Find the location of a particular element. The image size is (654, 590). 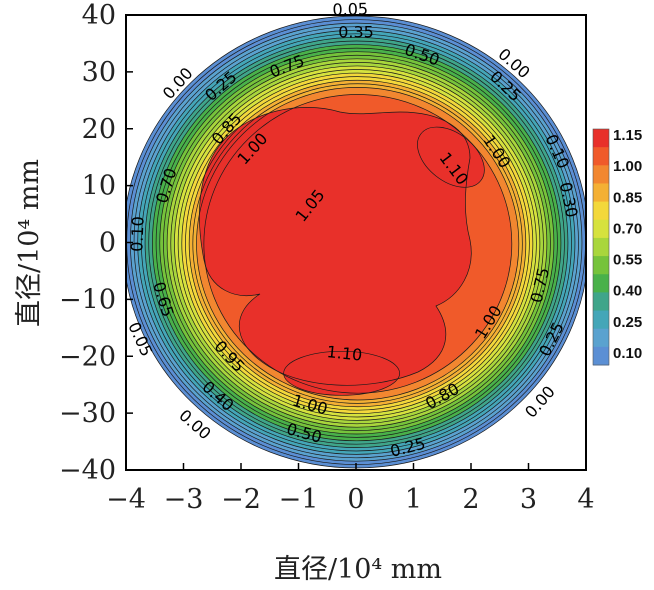

x-tick-label: 1 is located at coordinates (413, 499).